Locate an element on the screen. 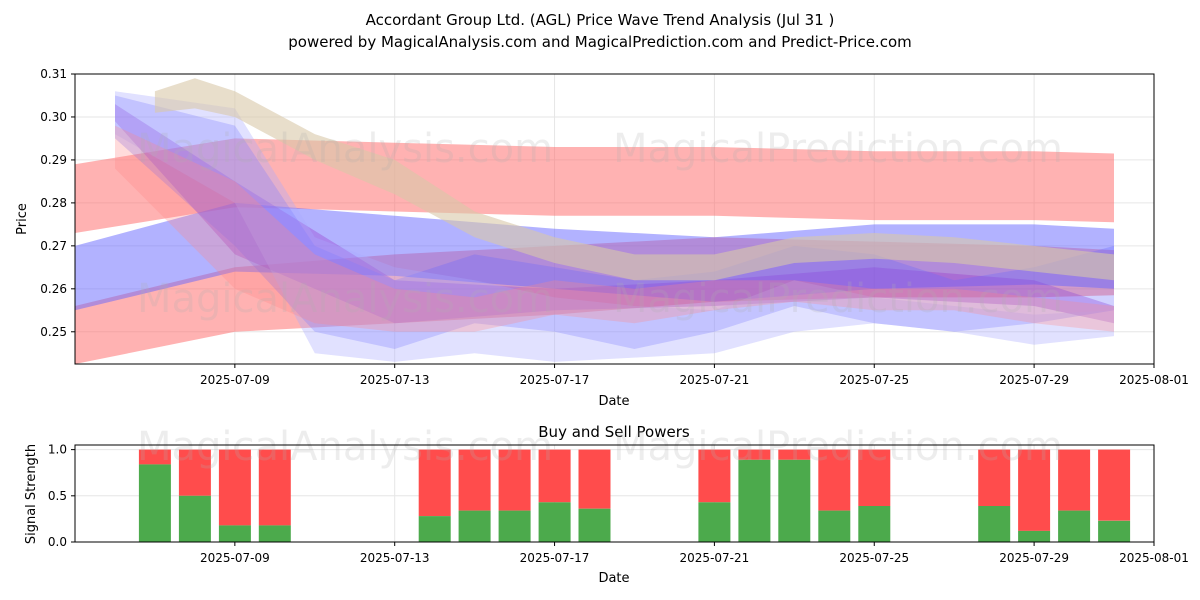  price-xtick-label-6: 2025-08-01 is located at coordinates (1154, 380).